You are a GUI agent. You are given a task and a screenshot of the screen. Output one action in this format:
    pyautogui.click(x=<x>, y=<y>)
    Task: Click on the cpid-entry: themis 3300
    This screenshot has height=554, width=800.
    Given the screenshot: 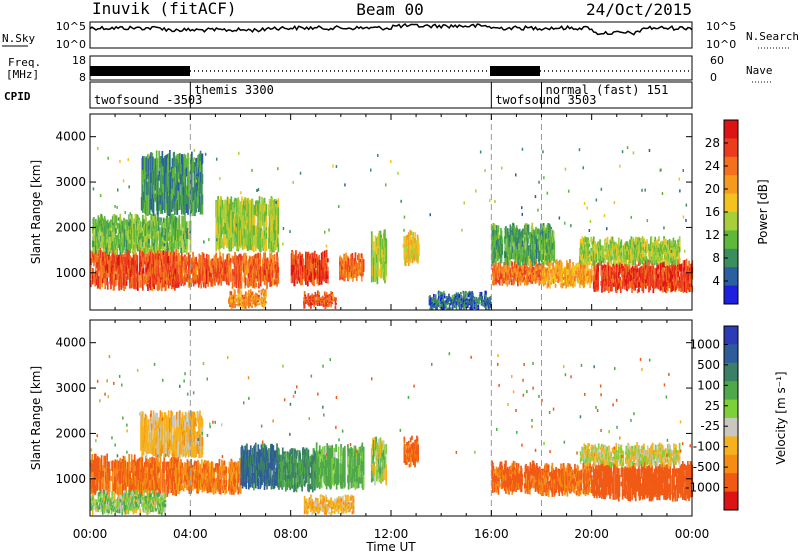 What is the action you would take?
    pyautogui.click(x=233, y=90)
    